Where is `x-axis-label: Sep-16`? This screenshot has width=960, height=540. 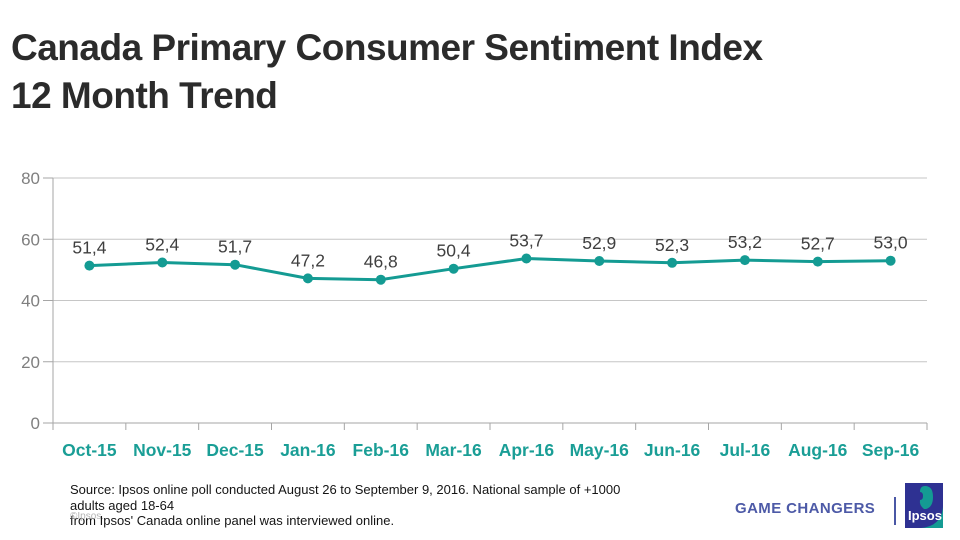
x-axis-label: Sep-16 is located at coordinates (891, 450).